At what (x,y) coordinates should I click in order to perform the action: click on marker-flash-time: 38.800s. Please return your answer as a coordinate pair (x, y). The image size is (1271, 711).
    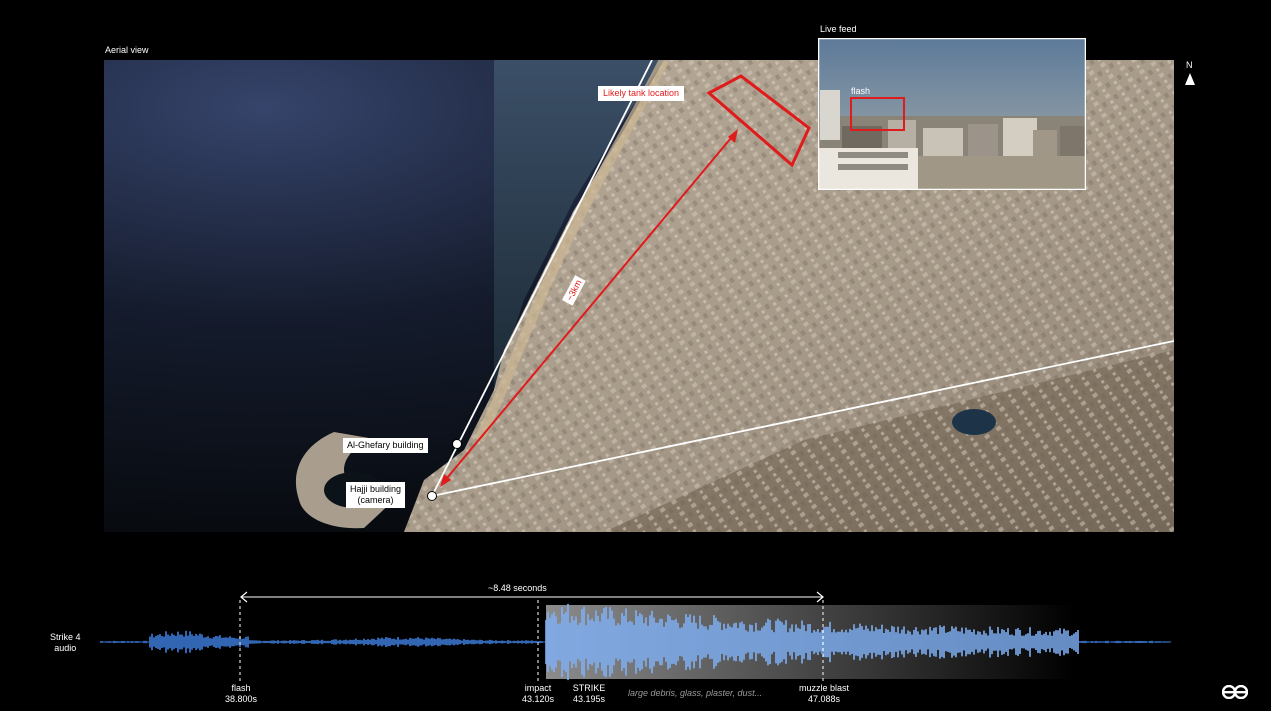
    Looking at the image, I should click on (241, 699).